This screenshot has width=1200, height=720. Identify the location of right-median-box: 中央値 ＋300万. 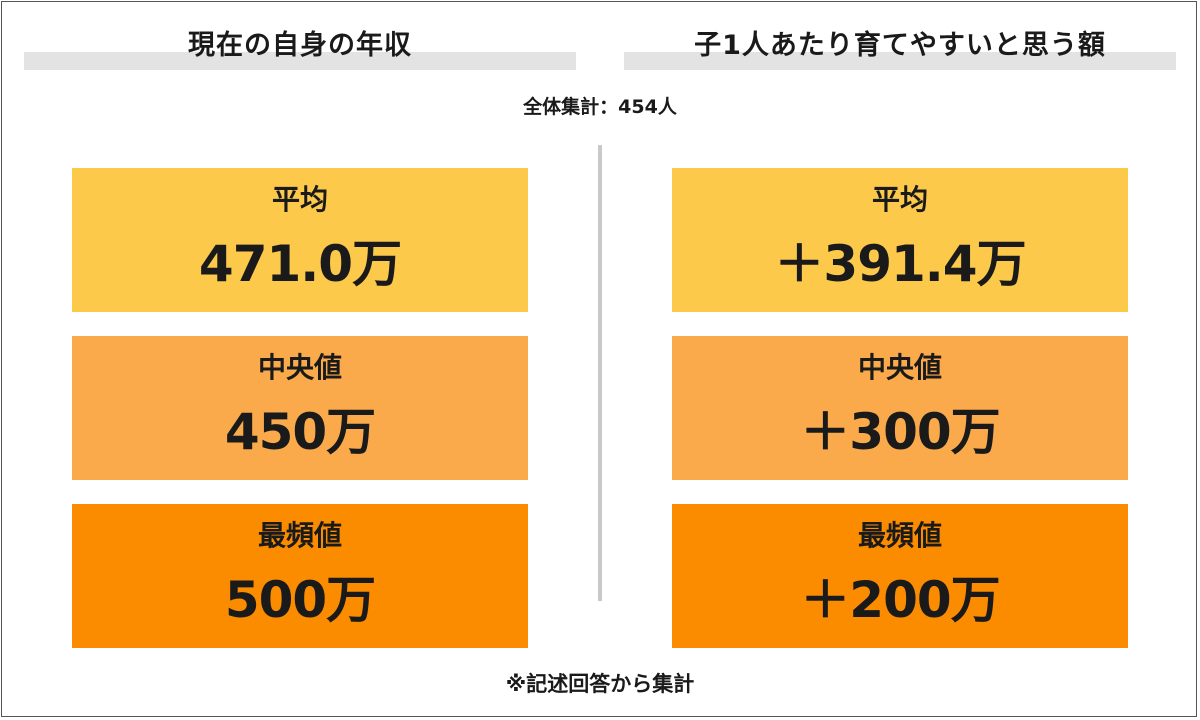
(900, 408).